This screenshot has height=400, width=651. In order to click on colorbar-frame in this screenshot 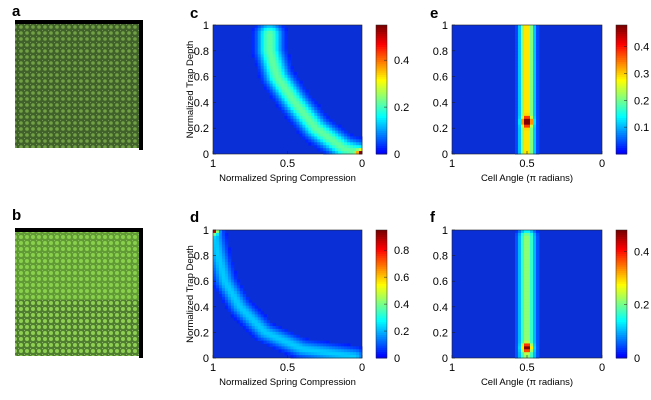, I will do `click(621, 89)`.